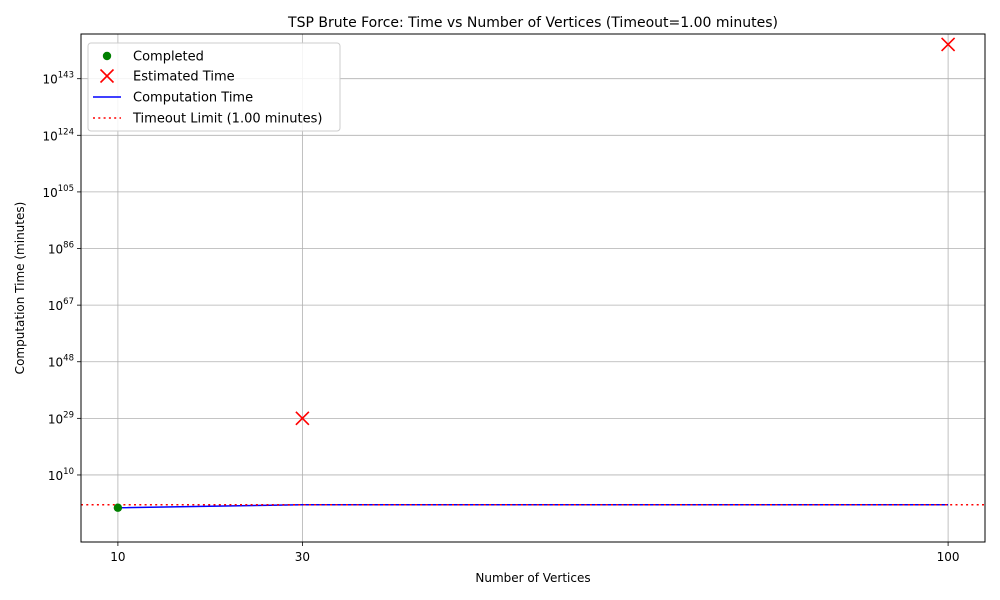  Describe the element at coordinates (61, 305) in the screenshot. I see `y-tick-label: 1067` at that location.